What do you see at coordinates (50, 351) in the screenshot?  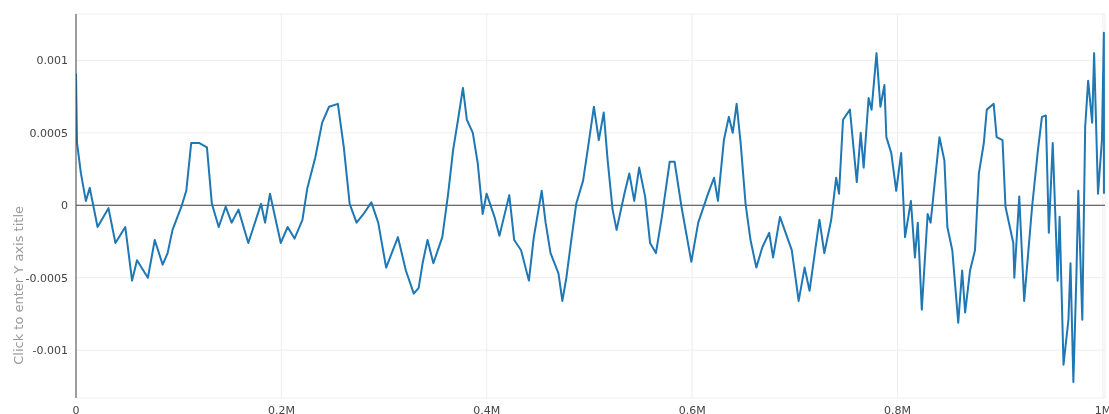 I see `y-tick-label: -0.001` at bounding box center [50, 351].